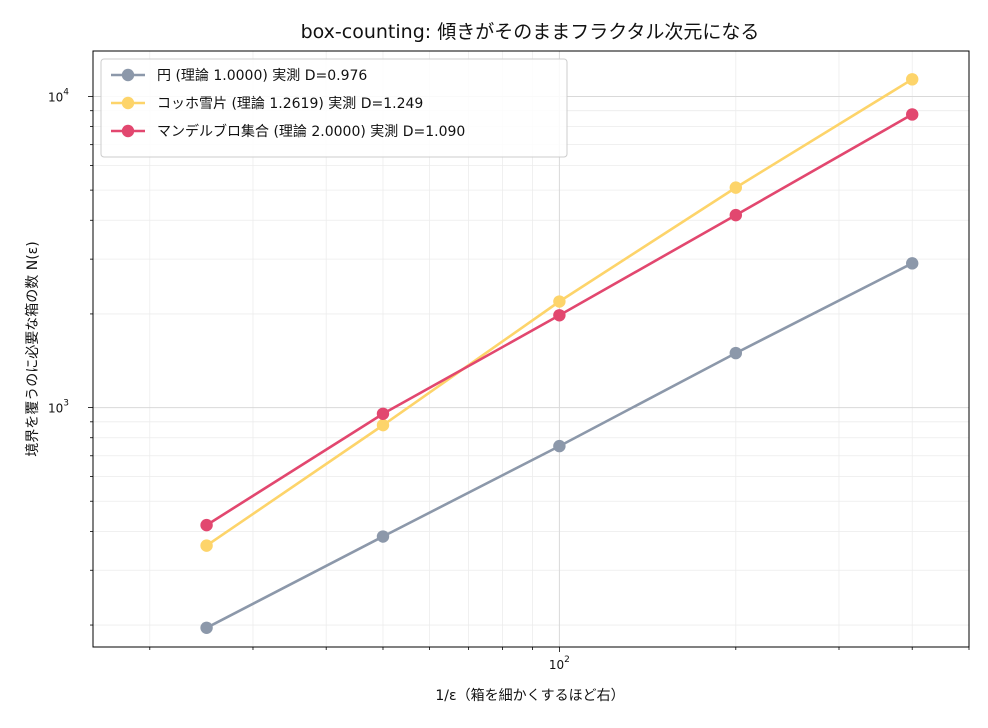 The height and width of the screenshot is (728, 988). I want to click on legend-label: コッホ雪片 (理論 1.2619) 実測 D=1.249, so click(290, 104).